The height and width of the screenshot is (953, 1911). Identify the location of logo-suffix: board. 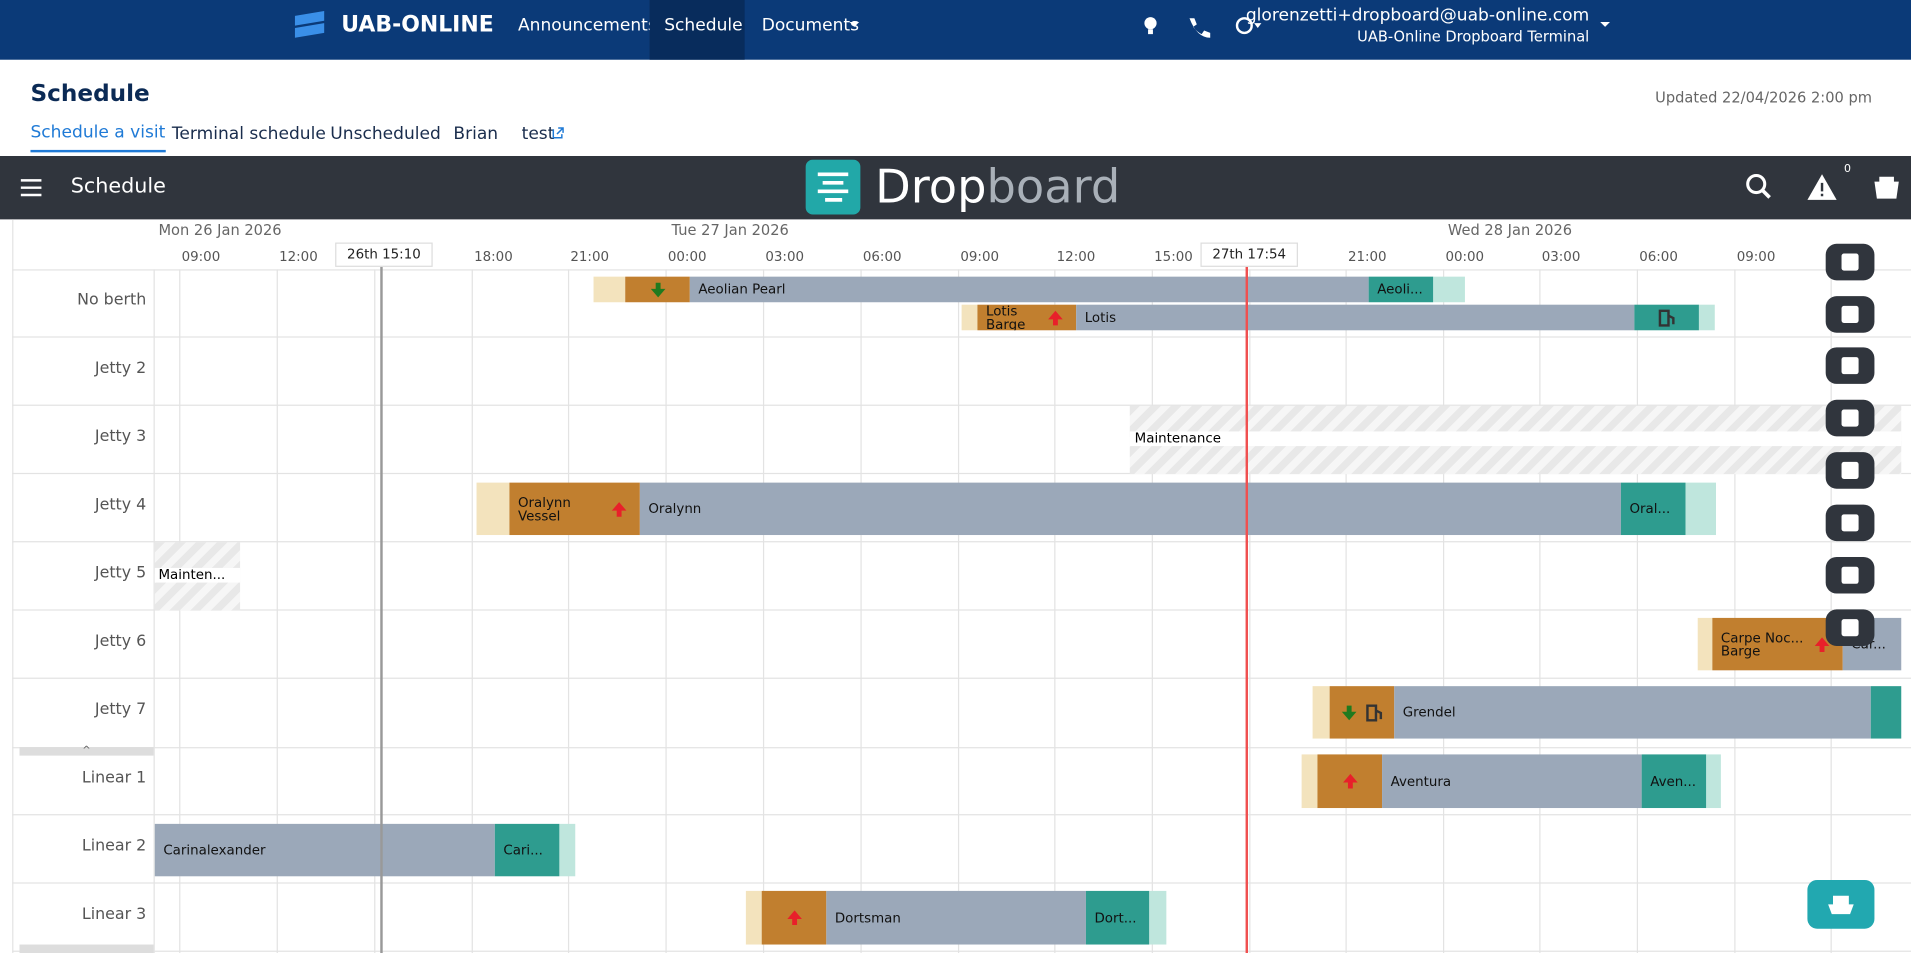
(1053, 186).